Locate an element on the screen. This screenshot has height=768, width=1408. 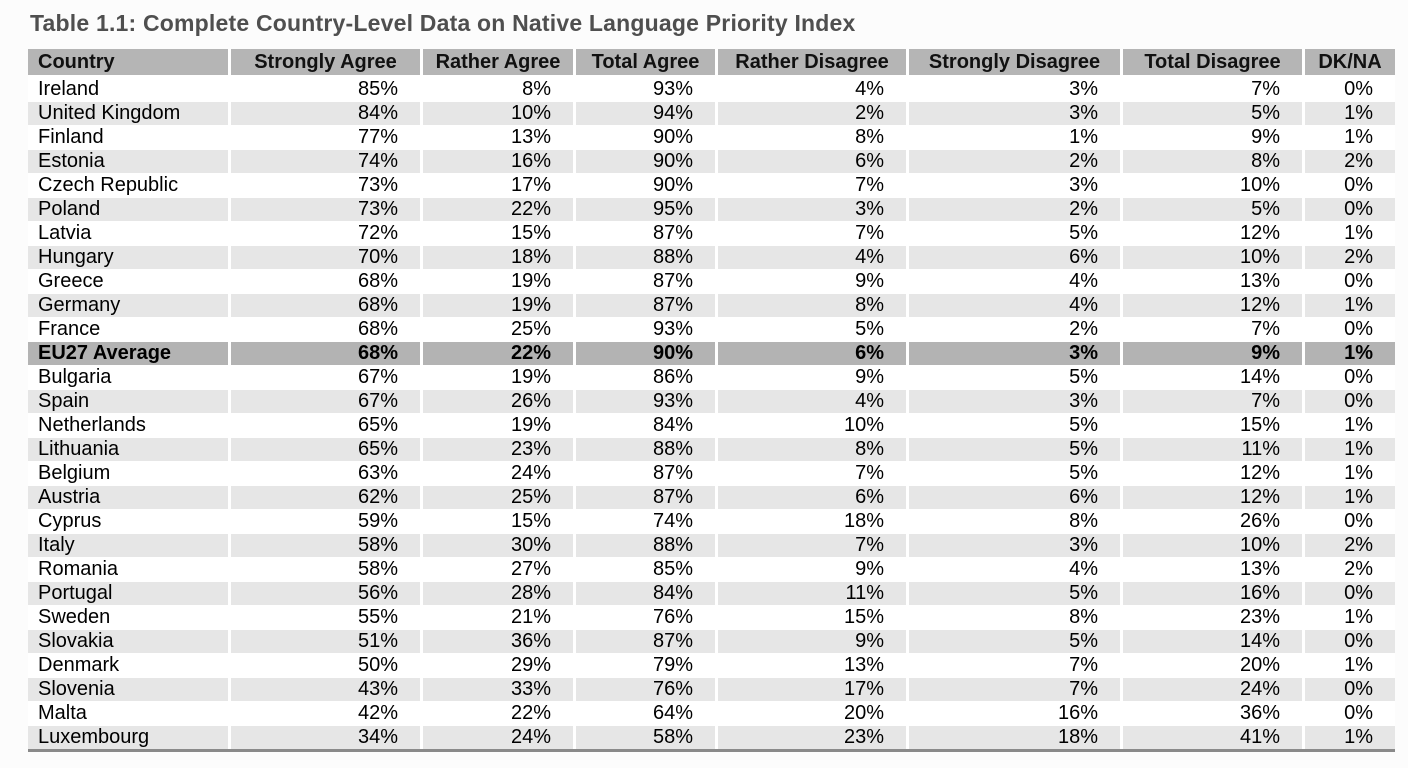
table-row: Hungary 70% 18% 88% 4% 6% 10% 2% is located at coordinates (711, 257).